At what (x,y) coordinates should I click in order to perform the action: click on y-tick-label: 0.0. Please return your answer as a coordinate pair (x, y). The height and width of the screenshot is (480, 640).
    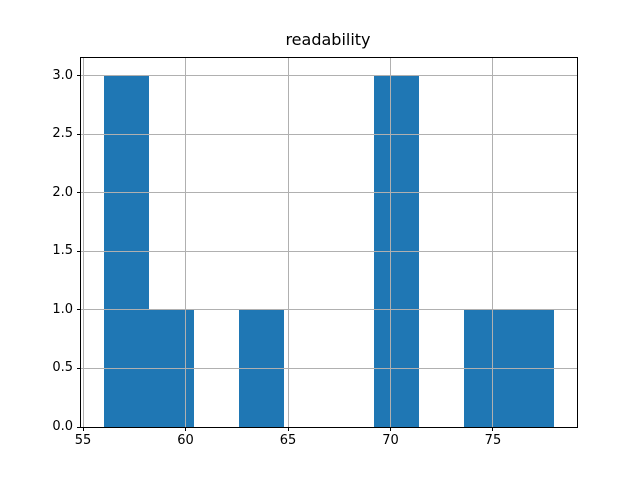
    Looking at the image, I should click on (62, 426).